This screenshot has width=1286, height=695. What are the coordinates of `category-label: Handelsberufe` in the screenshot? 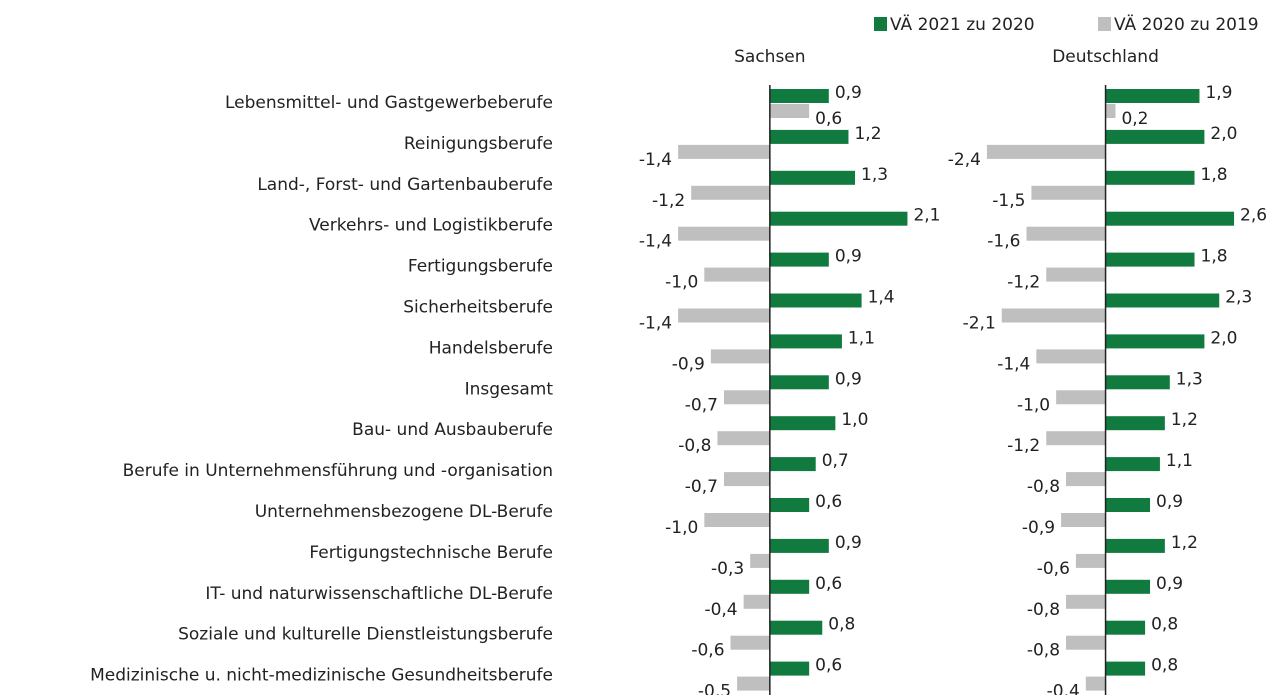 It's located at (491, 348).